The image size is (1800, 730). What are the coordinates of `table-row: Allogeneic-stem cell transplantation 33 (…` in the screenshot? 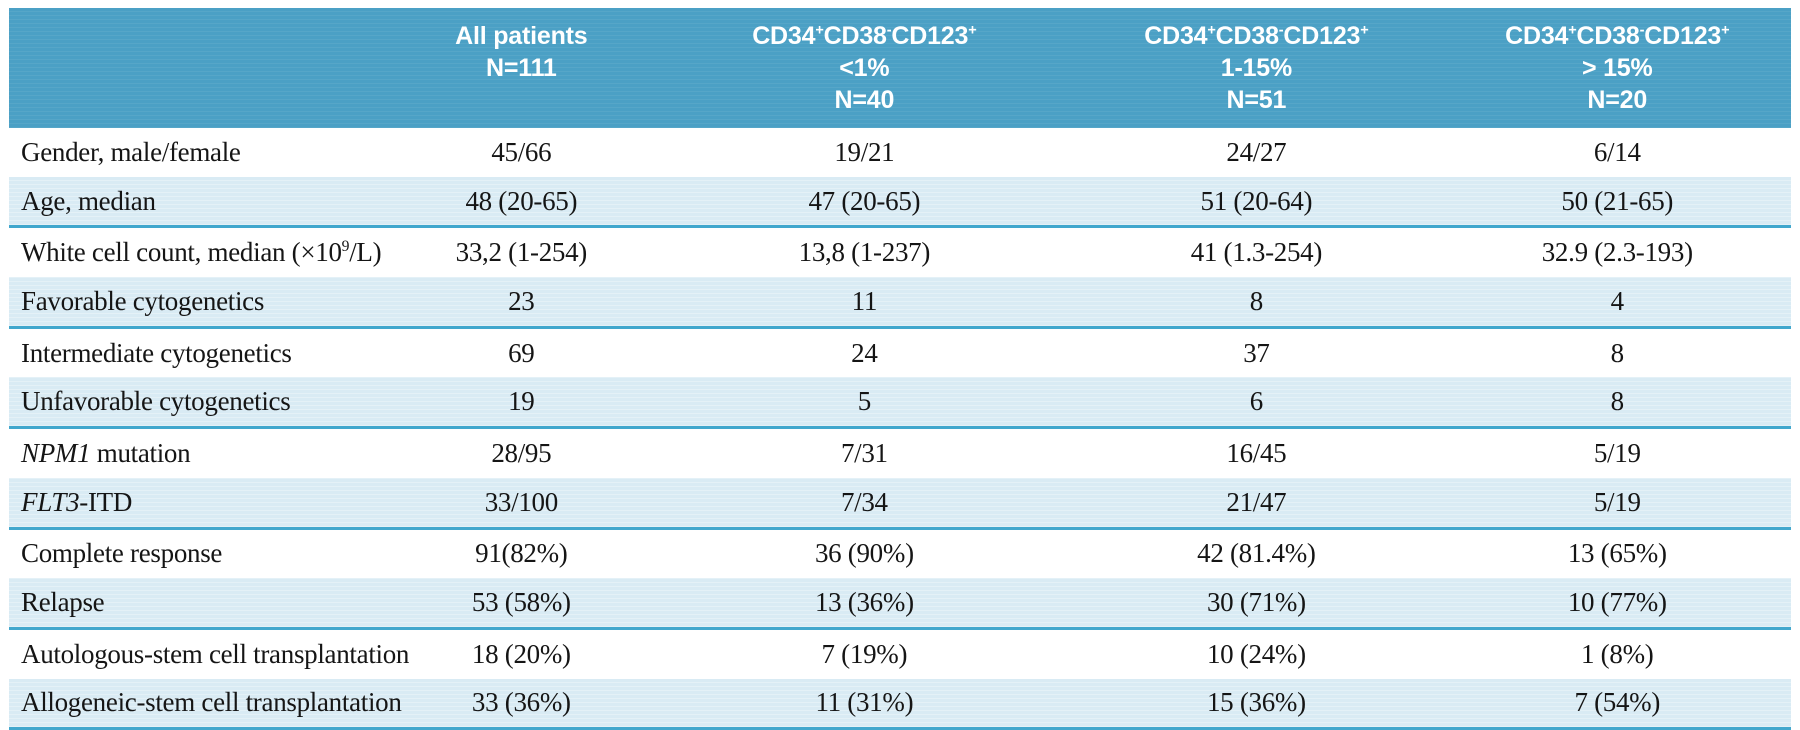 It's located at (900, 704).